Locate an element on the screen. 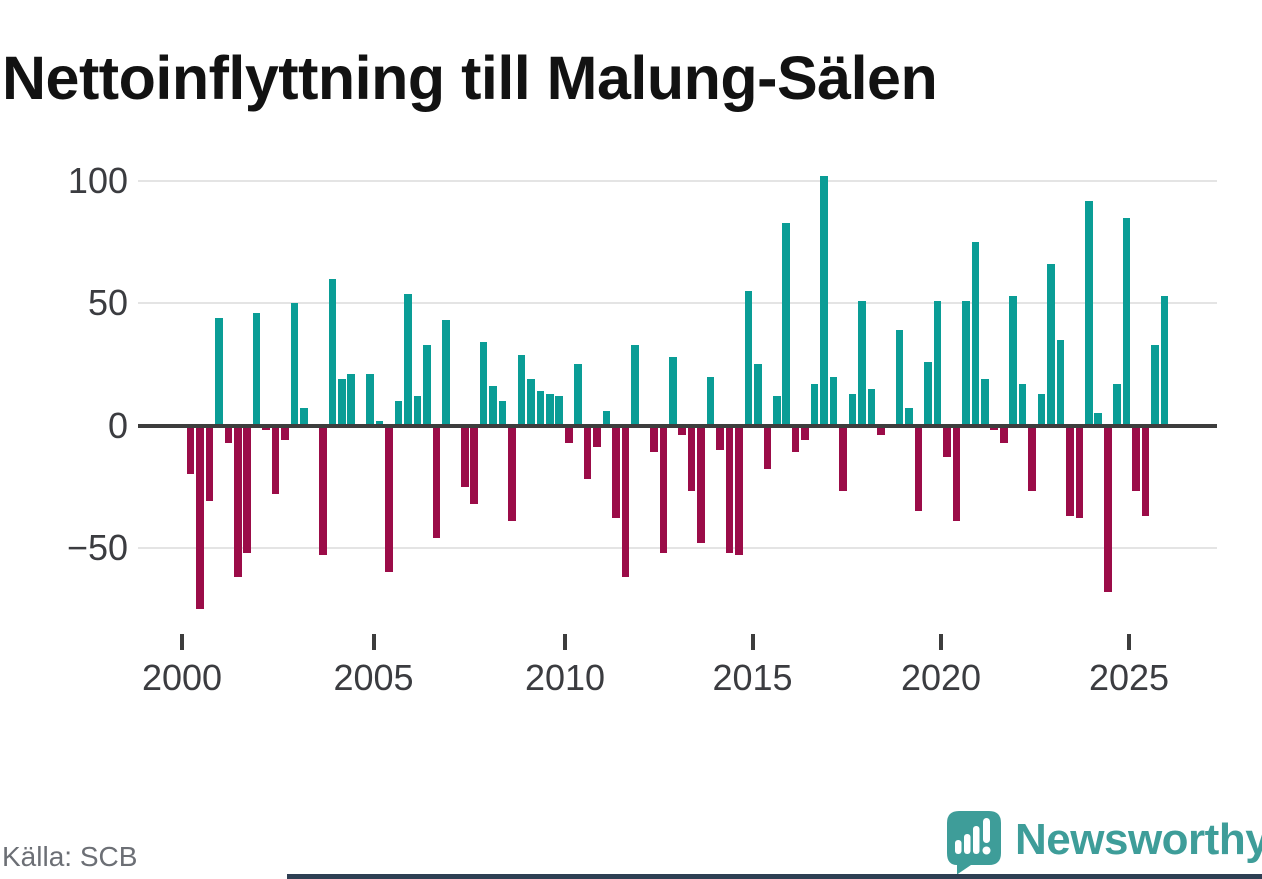 This screenshot has height=879, width=1262. bar-2011Q2 is located at coordinates (616, 472).